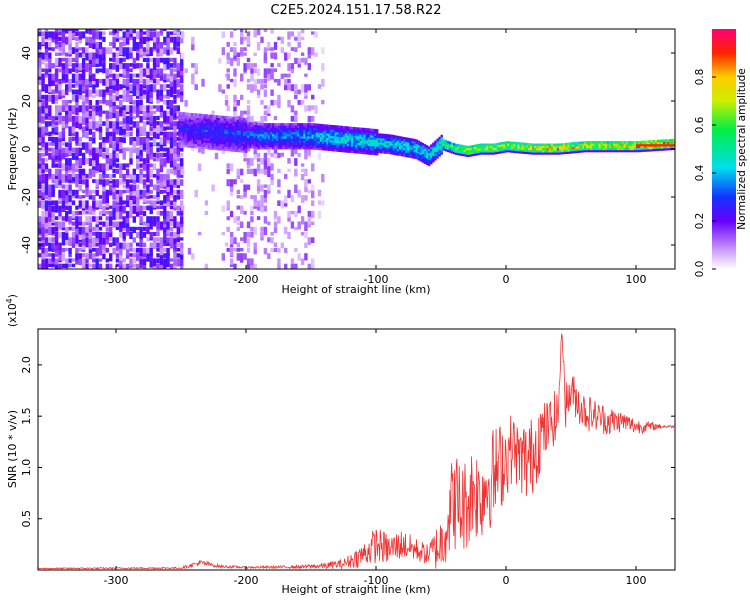 The width and height of the screenshot is (750, 600). What do you see at coordinates (26, 245) in the screenshot?
I see `spectrogram-y-tick-label: -40` at bounding box center [26, 245].